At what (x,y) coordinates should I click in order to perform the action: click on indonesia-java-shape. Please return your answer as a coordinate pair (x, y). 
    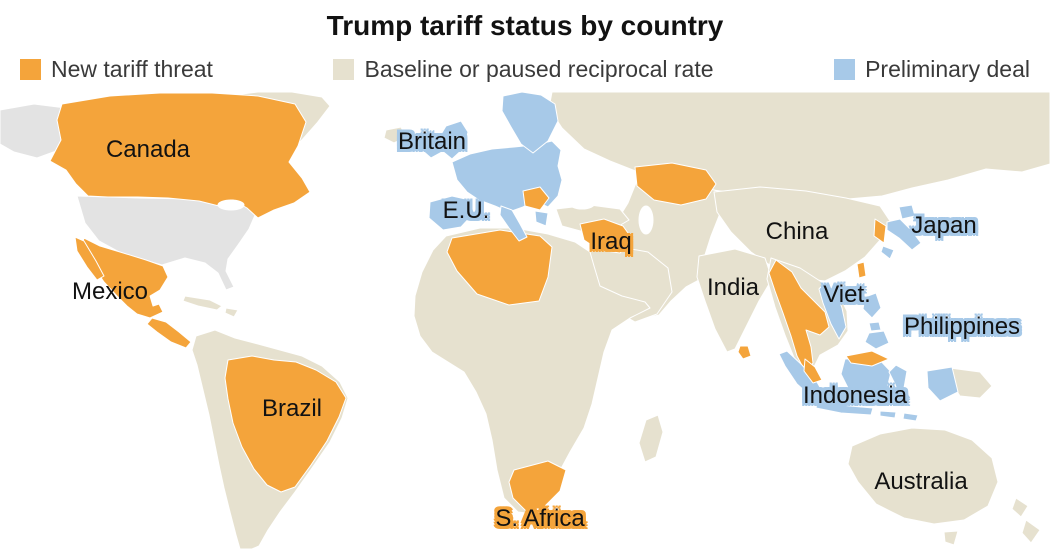
    Looking at the image, I should click on (844, 408).